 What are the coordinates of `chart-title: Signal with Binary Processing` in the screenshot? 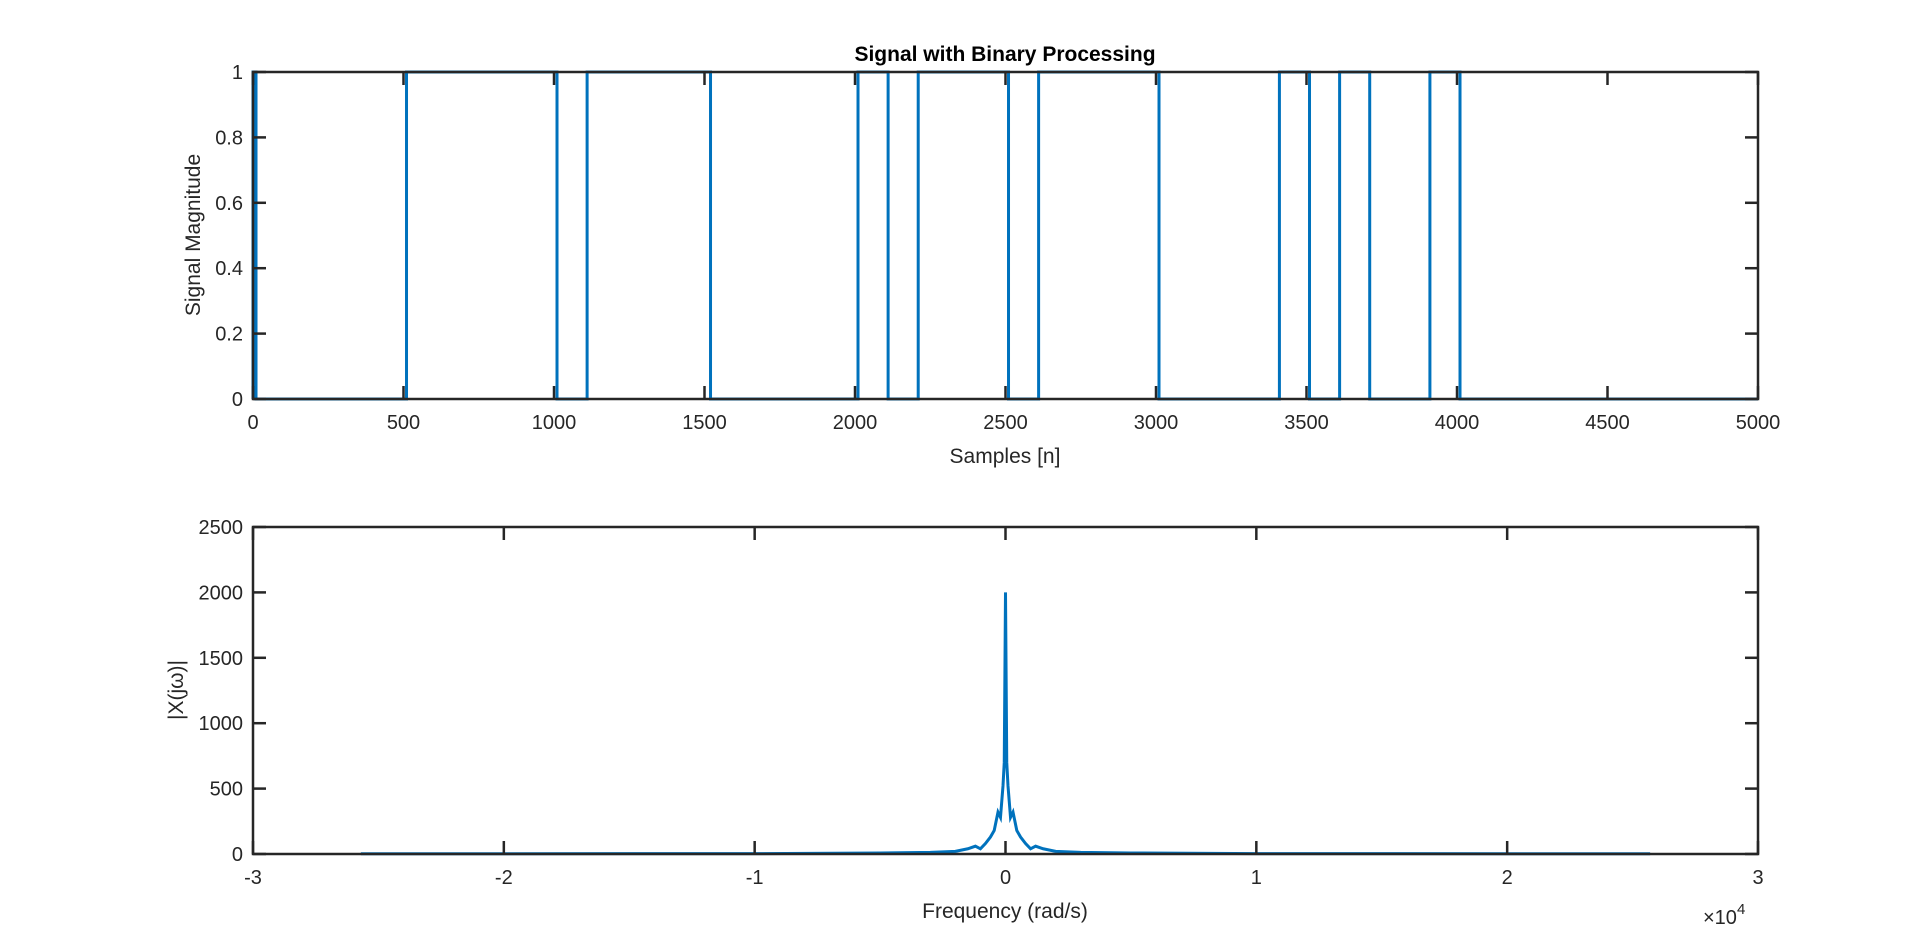 It's located at (1004, 54).